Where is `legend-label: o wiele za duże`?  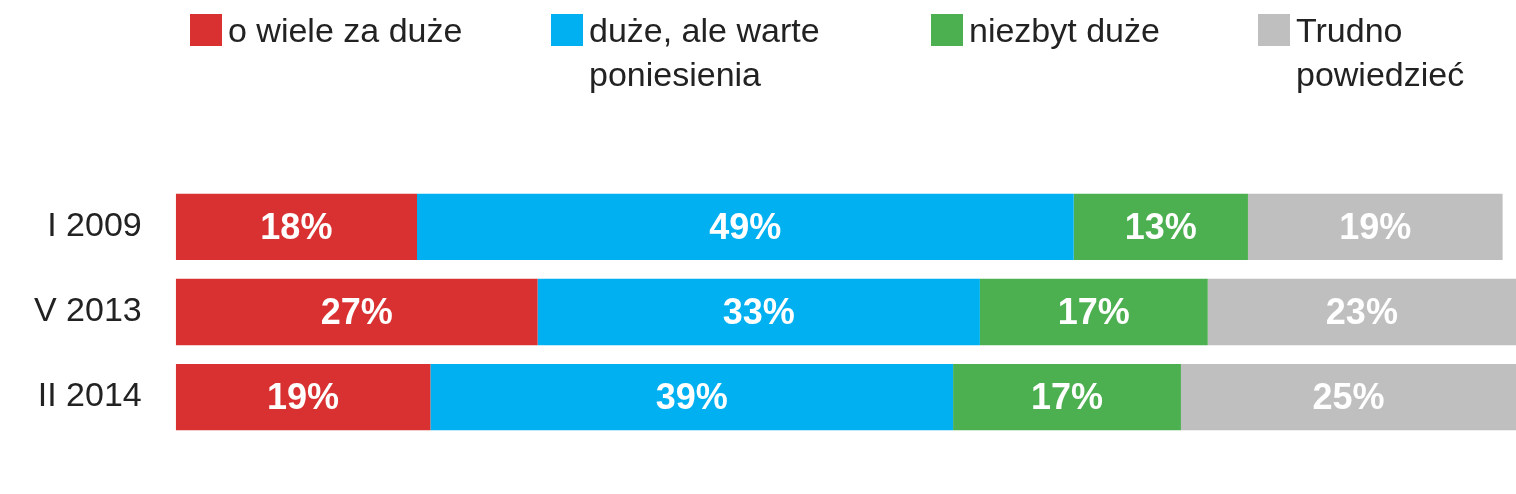
legend-label: o wiele za duże is located at coordinates (345, 30).